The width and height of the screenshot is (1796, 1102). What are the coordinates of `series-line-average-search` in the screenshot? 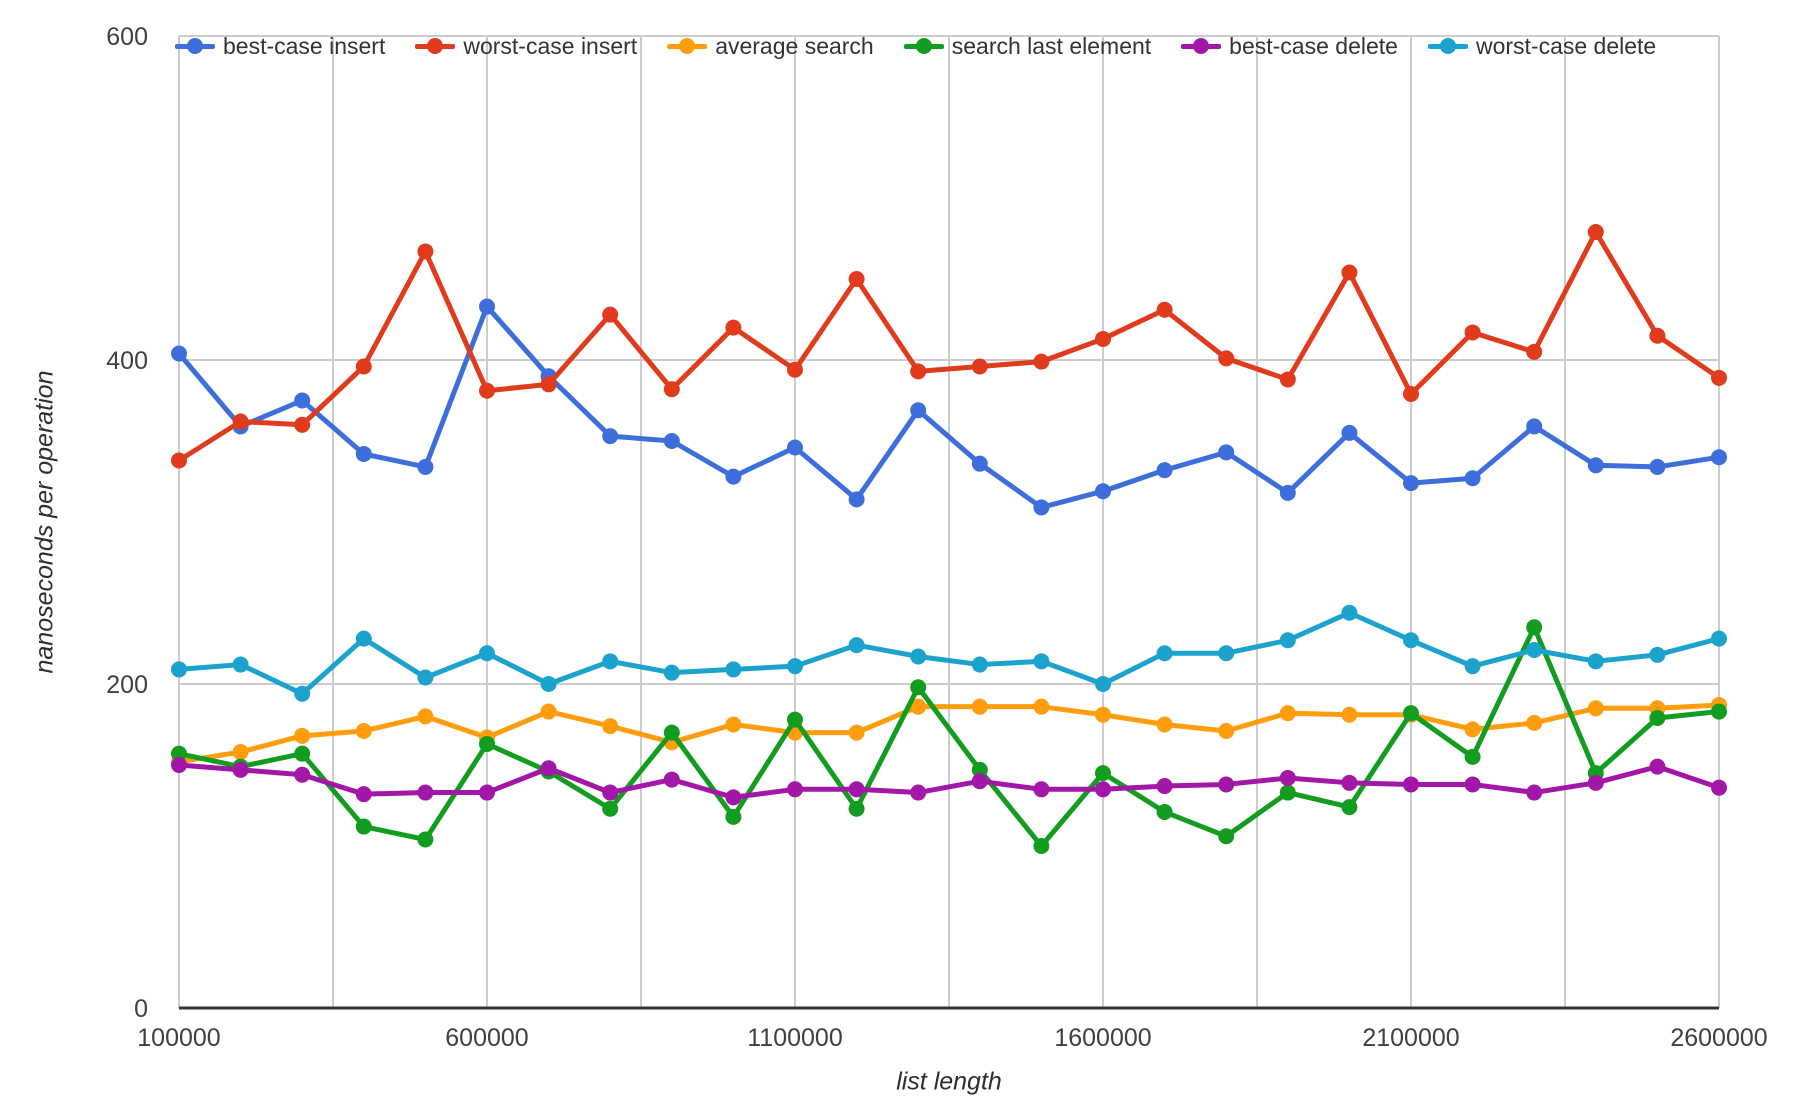 It's located at (949, 733).